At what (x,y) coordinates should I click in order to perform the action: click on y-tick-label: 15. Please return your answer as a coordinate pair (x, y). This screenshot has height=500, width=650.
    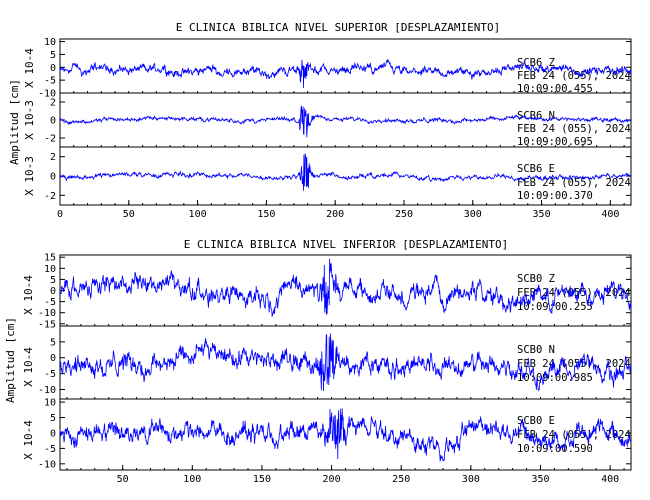
    Looking at the image, I should click on (50, 258).